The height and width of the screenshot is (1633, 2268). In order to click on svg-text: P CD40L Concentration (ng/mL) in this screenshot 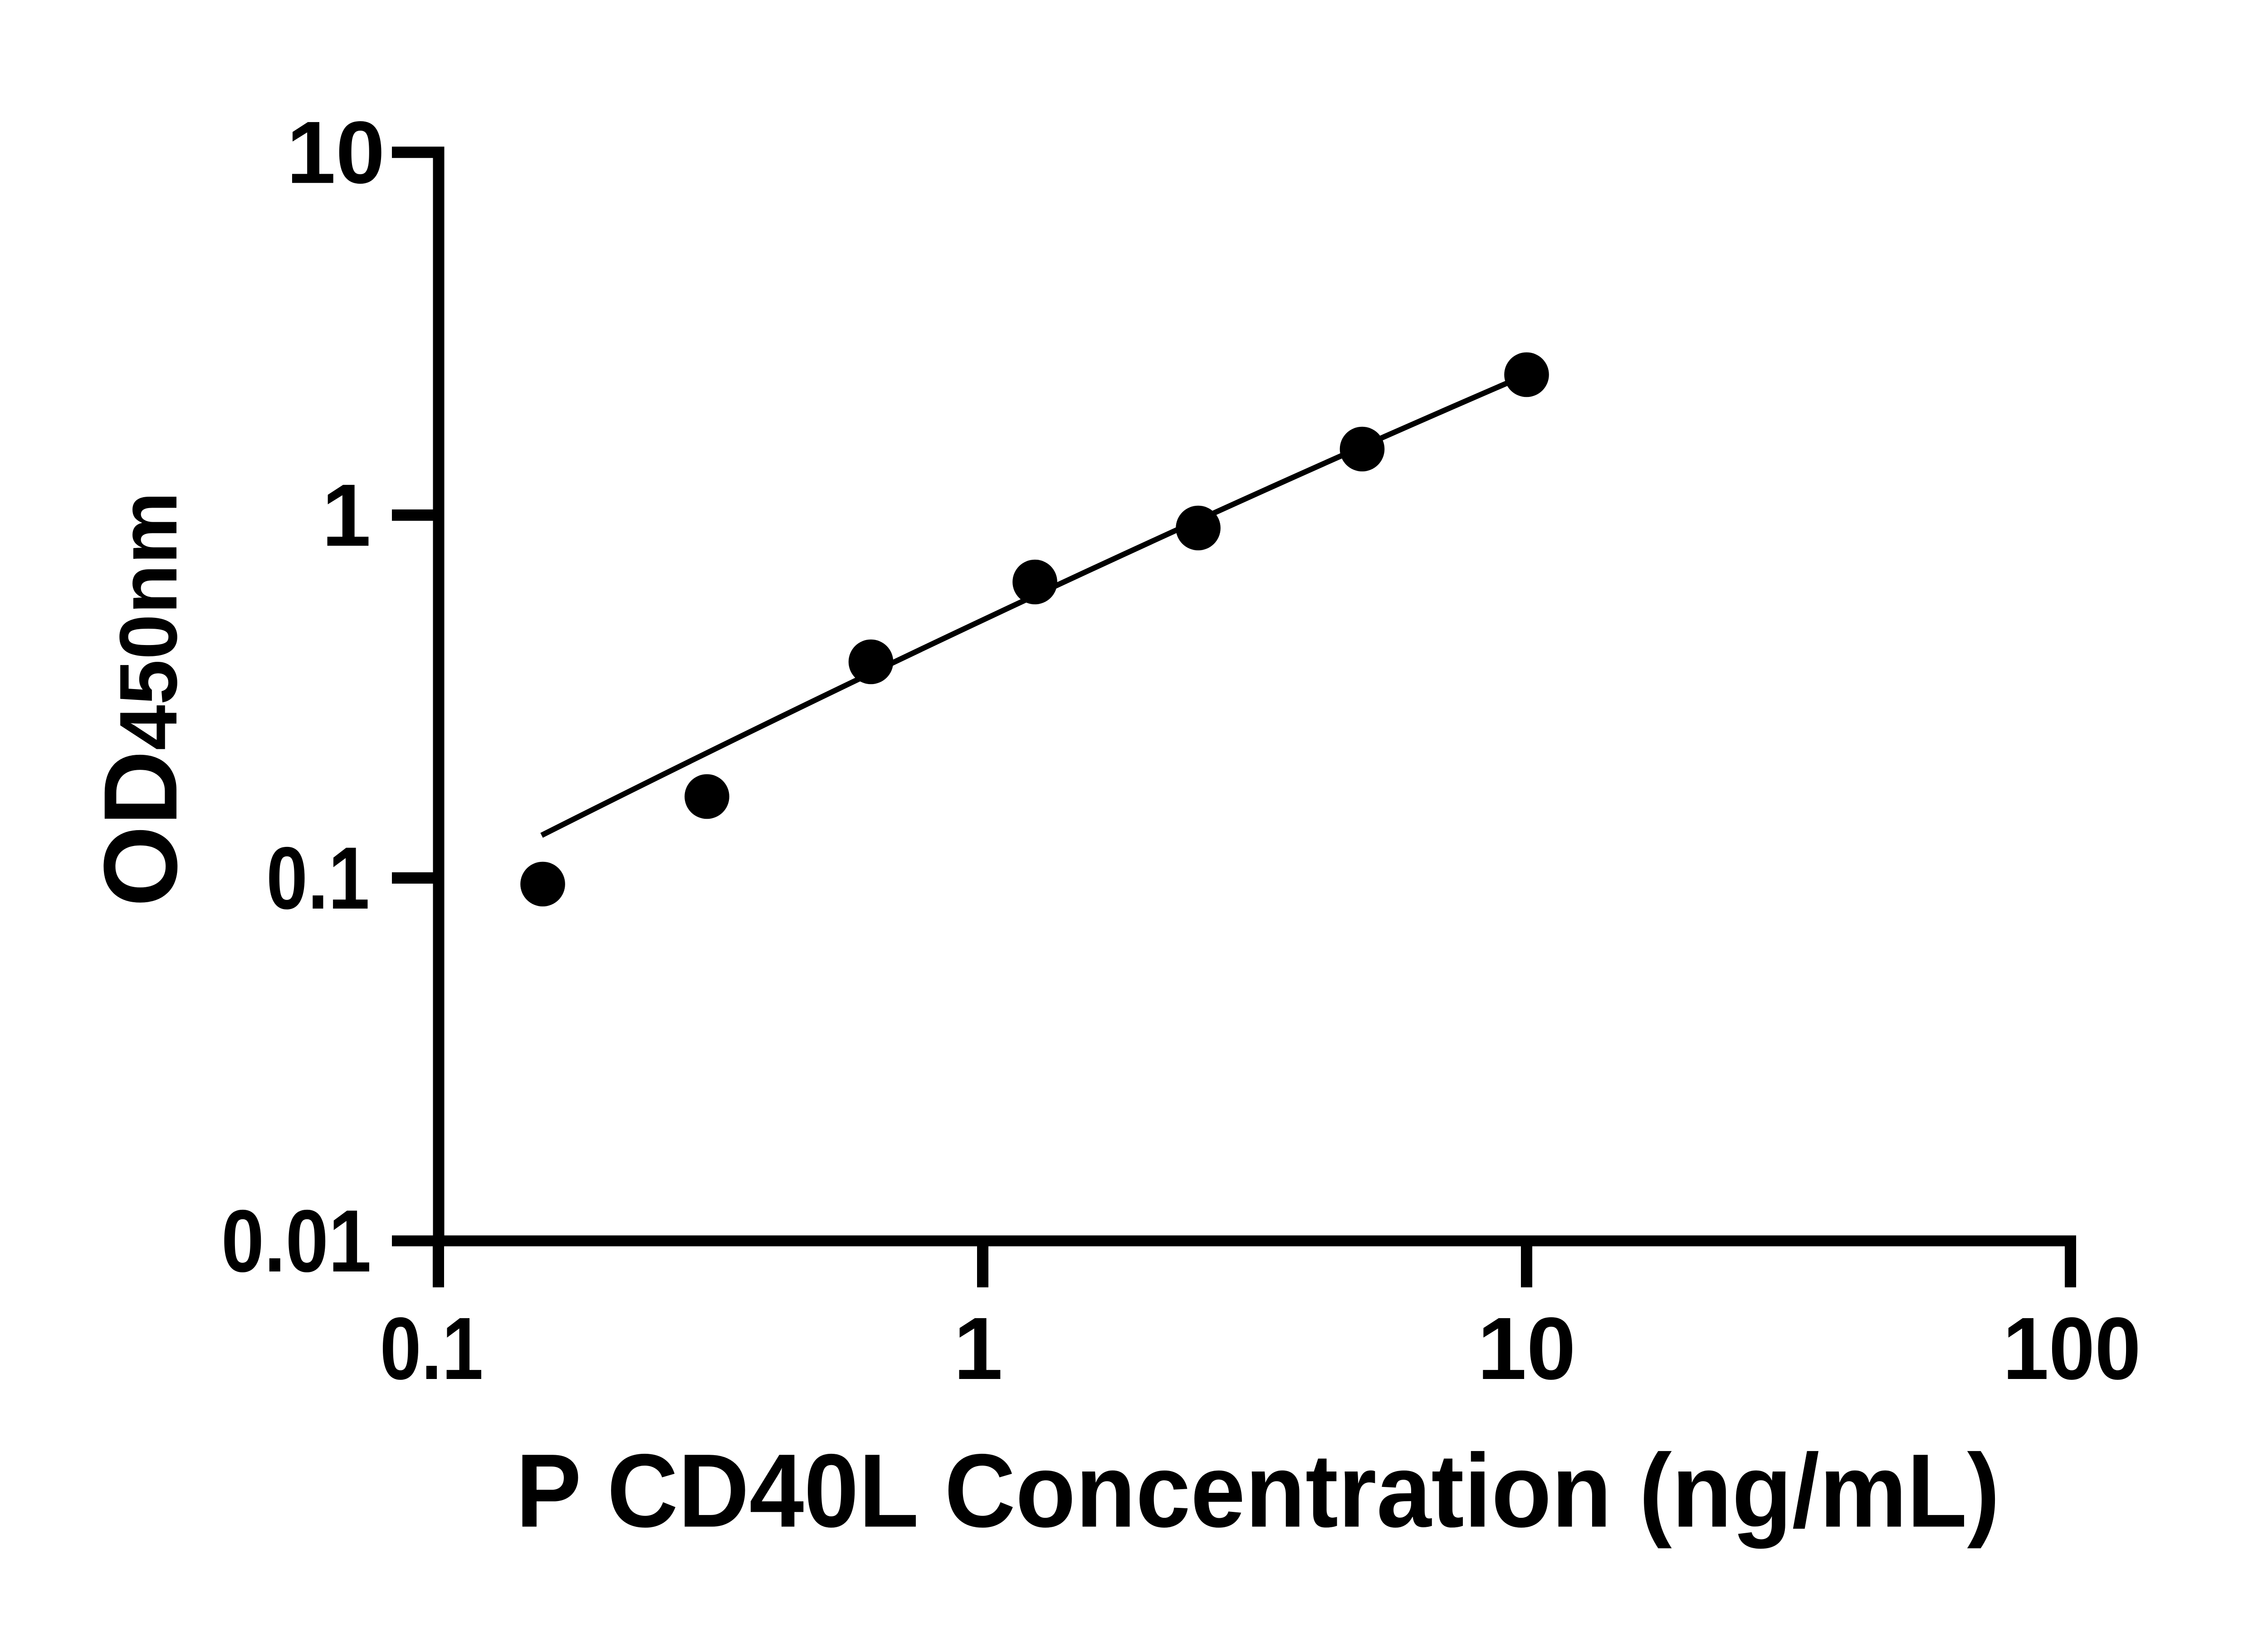, I will do `click(1258, 1491)`.